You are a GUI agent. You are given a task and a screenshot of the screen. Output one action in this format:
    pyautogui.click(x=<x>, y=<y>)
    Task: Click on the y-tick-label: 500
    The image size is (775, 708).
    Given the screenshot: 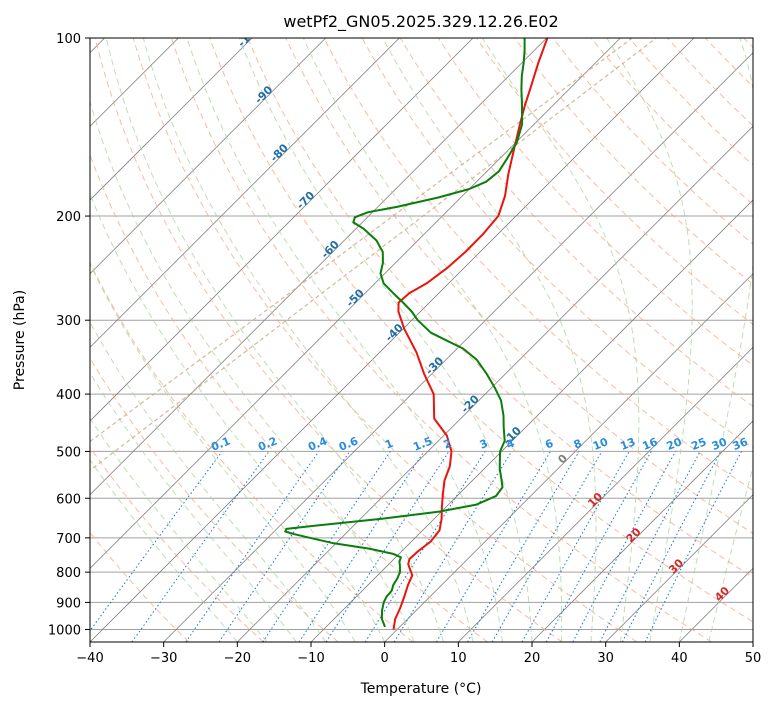 What is the action you would take?
    pyautogui.click(x=68, y=452)
    